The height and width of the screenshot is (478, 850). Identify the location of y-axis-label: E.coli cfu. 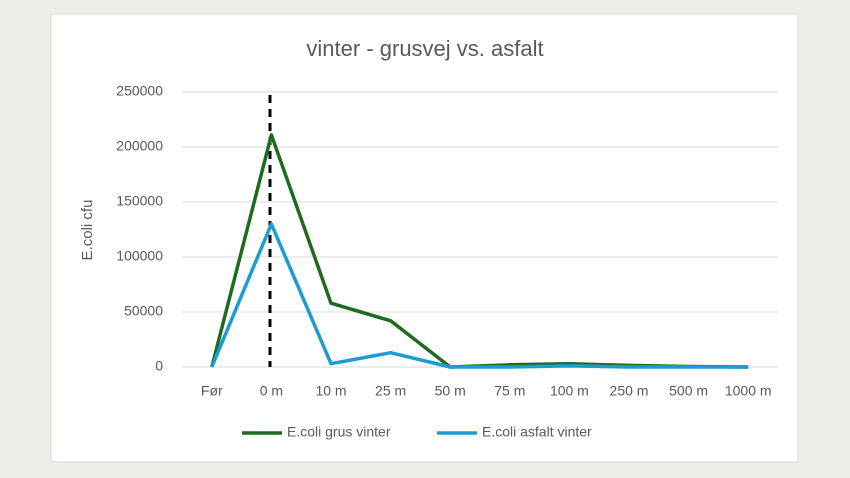
(87, 230).